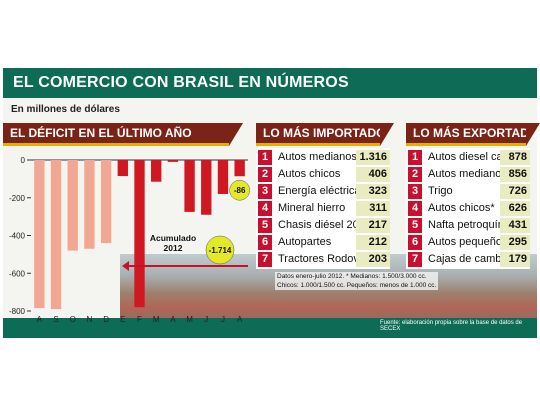 This screenshot has height=405, width=540. I want to click on accumulated-label: 2012, so click(173, 248).